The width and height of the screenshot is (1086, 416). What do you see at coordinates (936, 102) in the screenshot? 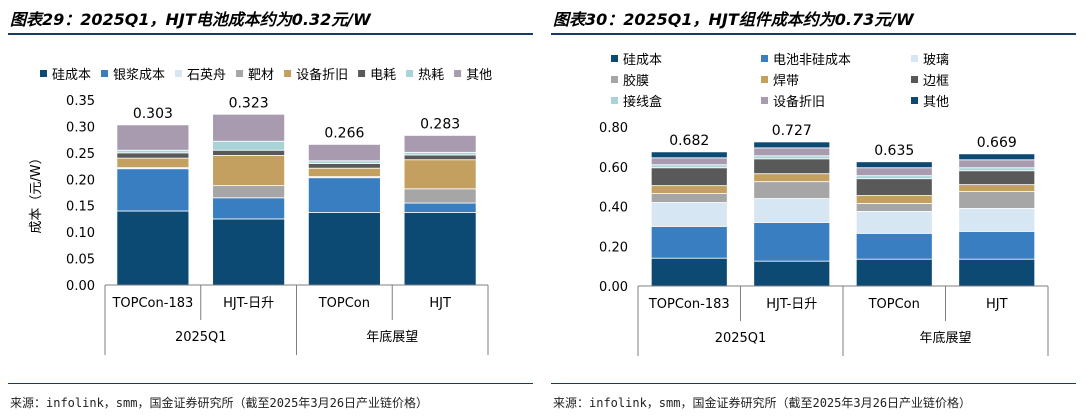
I see `legend-label: 其他` at bounding box center [936, 102].